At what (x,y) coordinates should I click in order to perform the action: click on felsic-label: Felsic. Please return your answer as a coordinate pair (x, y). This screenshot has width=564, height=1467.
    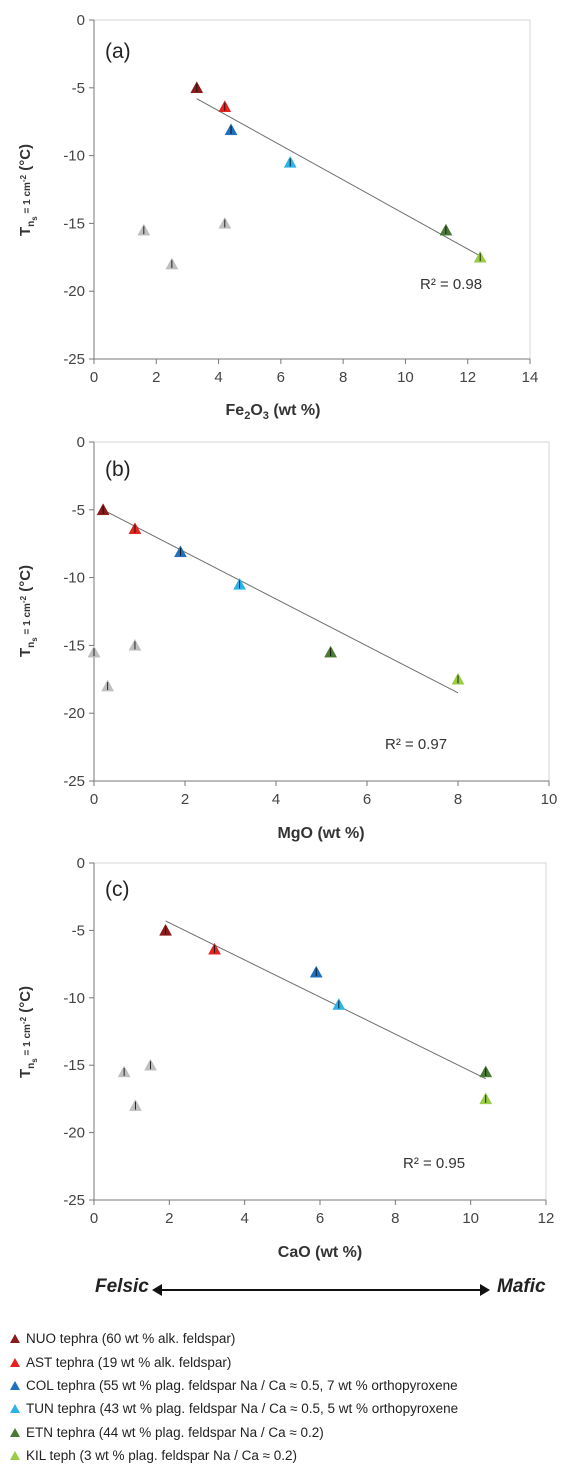
    Looking at the image, I should click on (122, 1286).